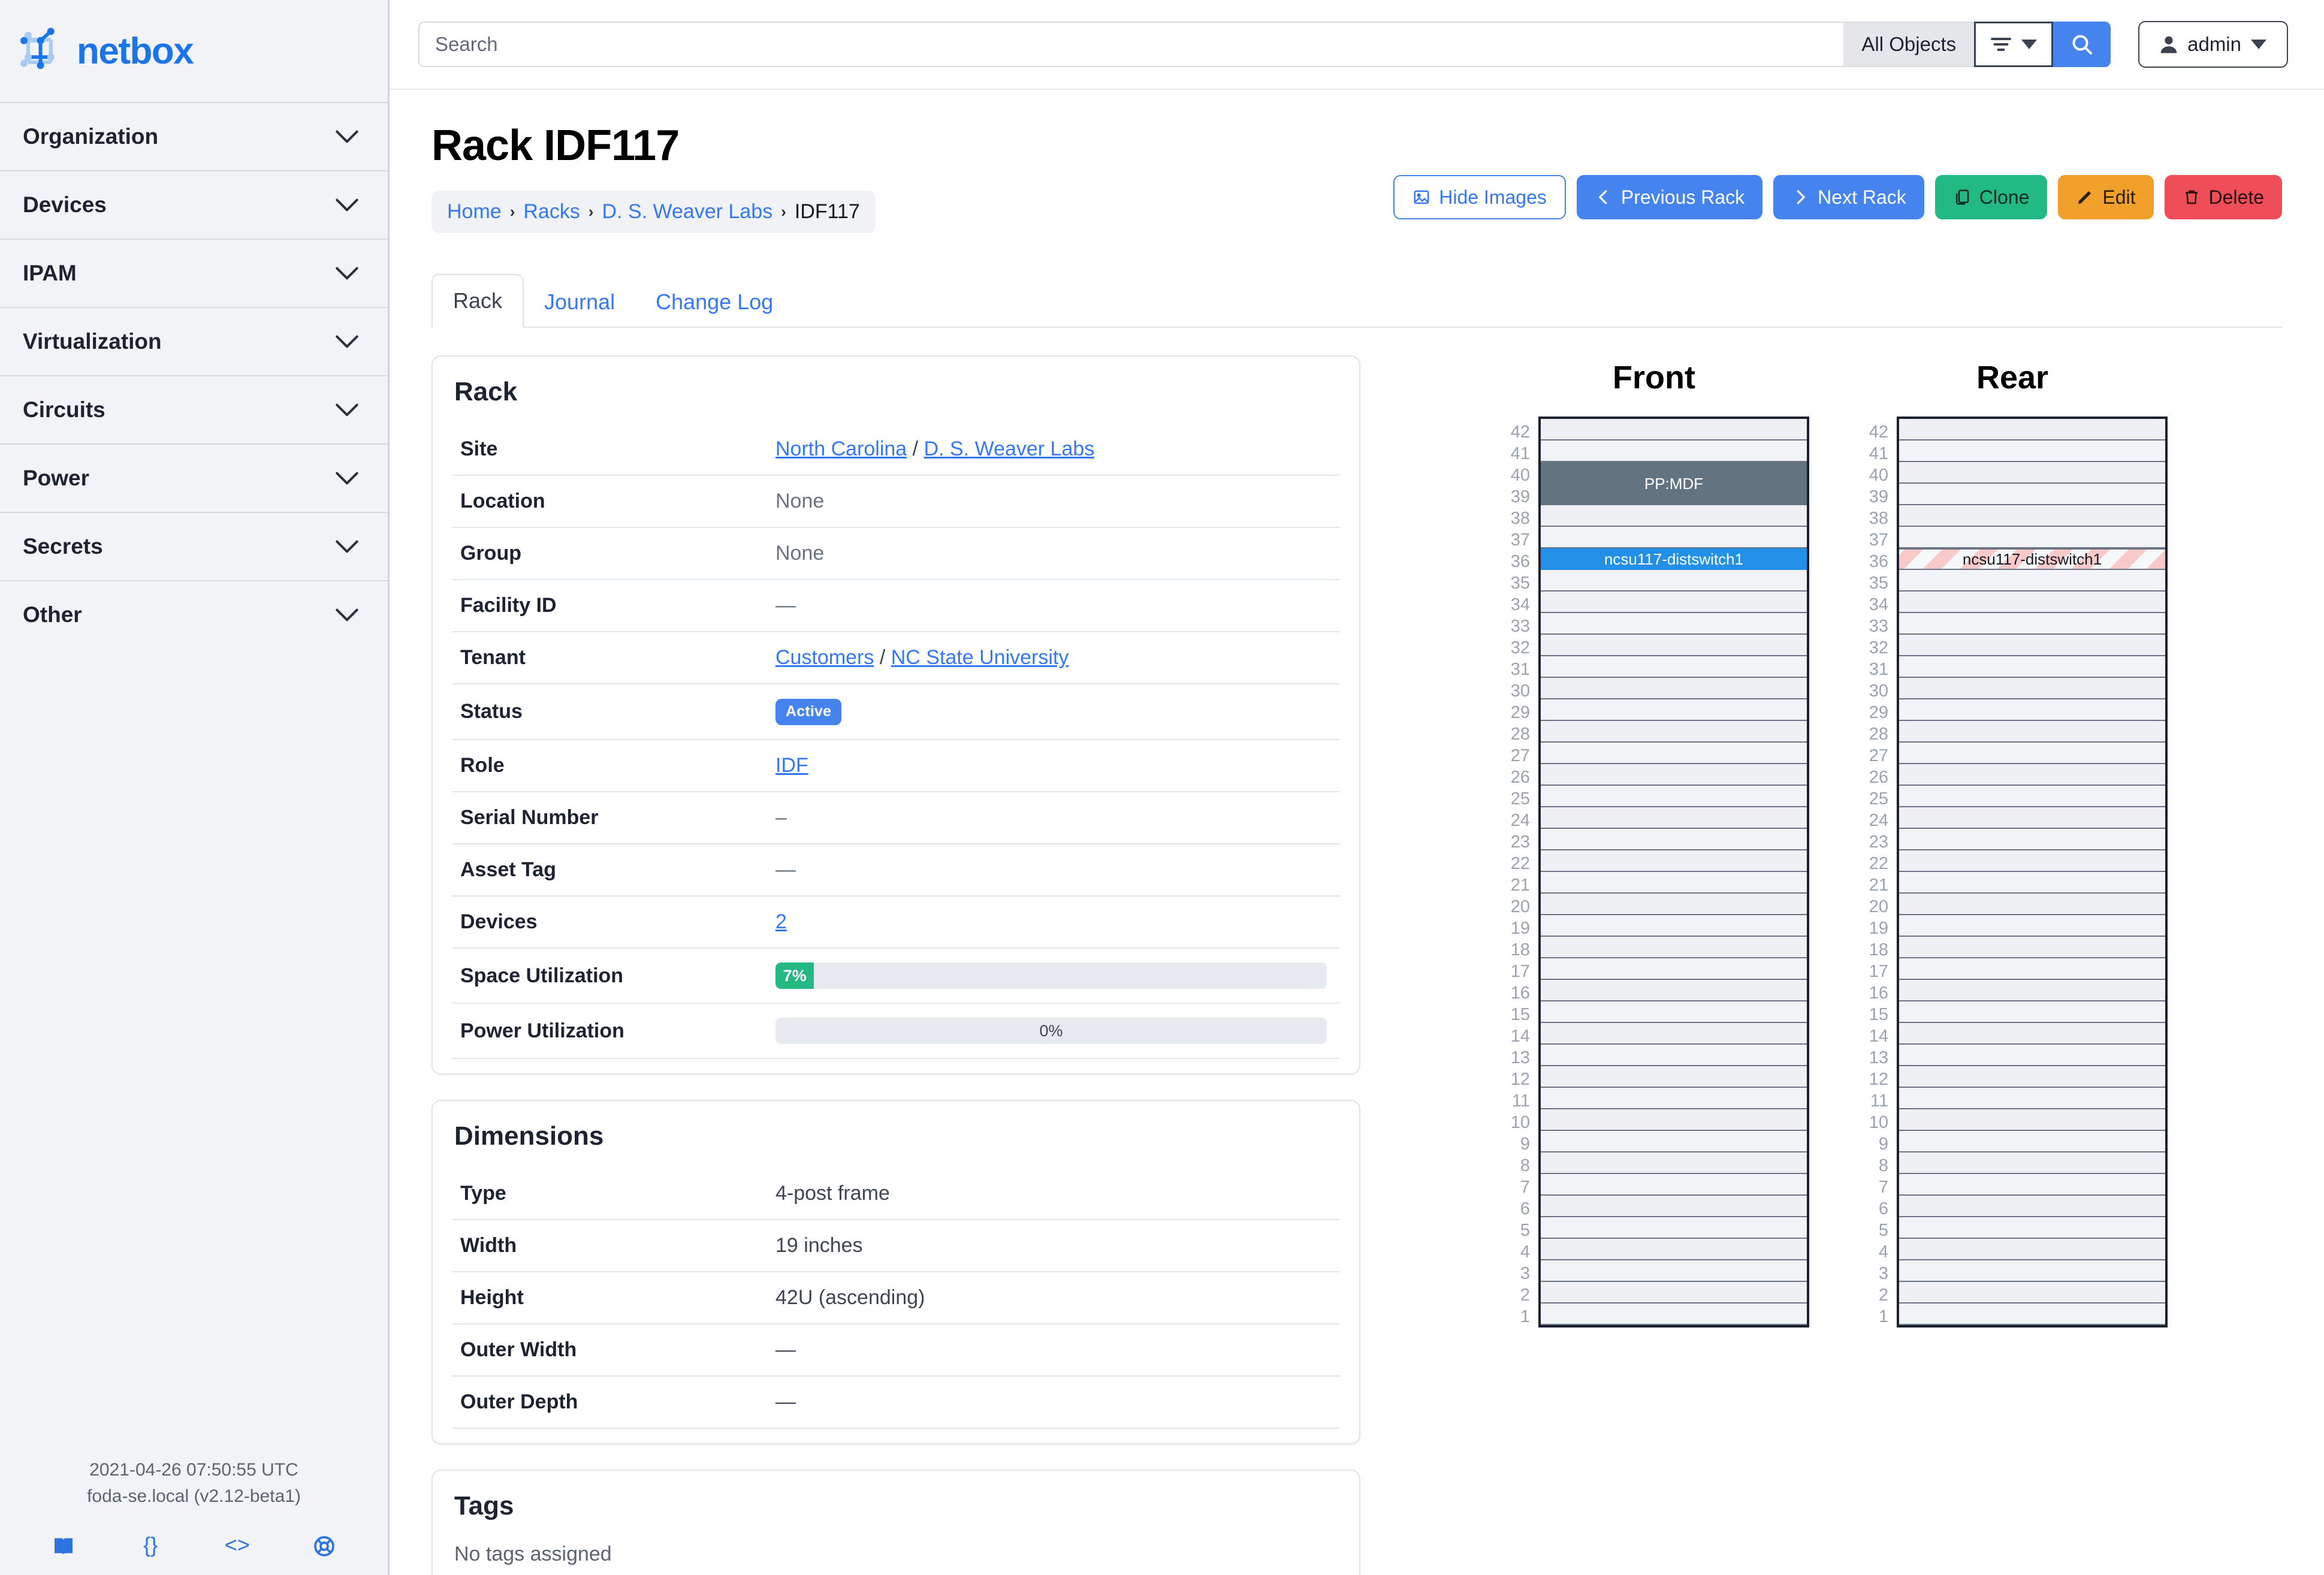 The height and width of the screenshot is (1575, 2324). What do you see at coordinates (2014, 44) in the screenshot?
I see `filter-dropdown-button` at bounding box center [2014, 44].